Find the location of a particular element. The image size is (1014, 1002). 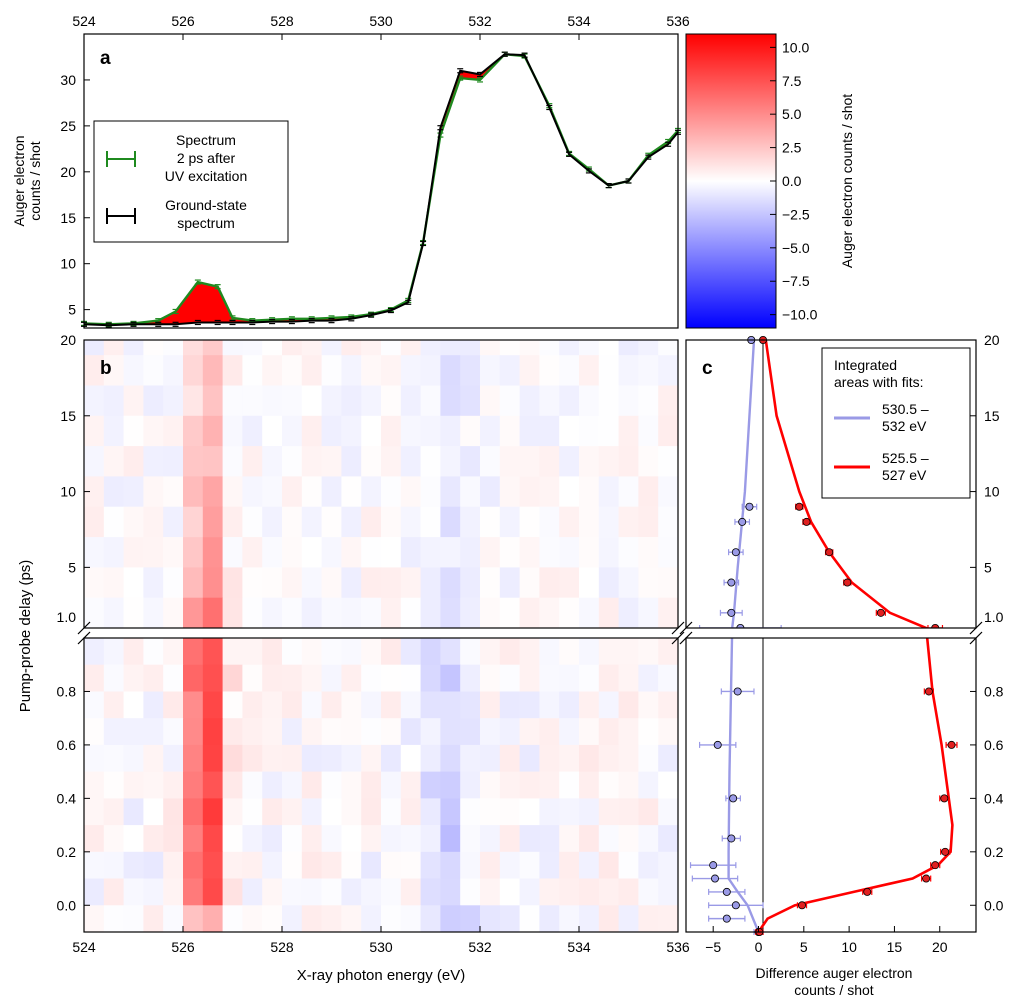

c-x-tick-label: −5 is located at coordinates (713, 947).